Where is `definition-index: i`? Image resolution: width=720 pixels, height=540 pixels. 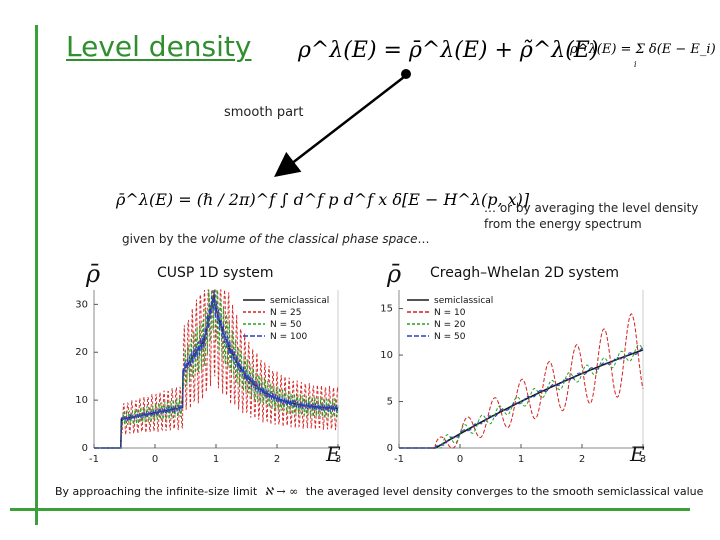
definition-index: i is located at coordinates (635, 64).